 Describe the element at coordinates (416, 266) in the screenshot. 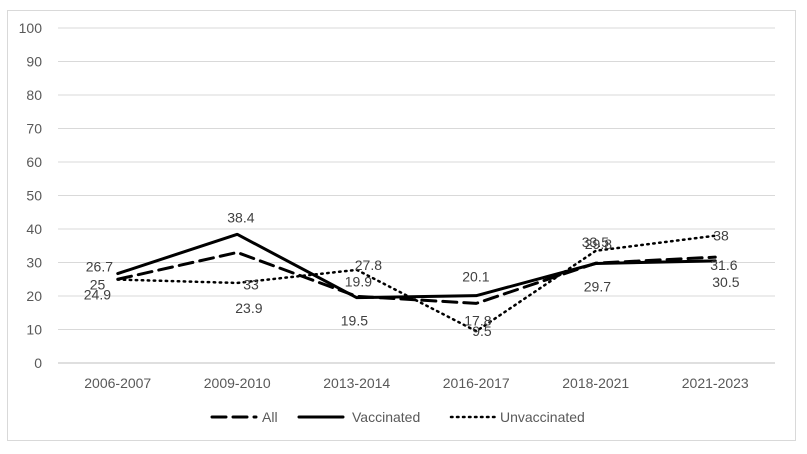

I see `series-line-vaccinated` at that location.